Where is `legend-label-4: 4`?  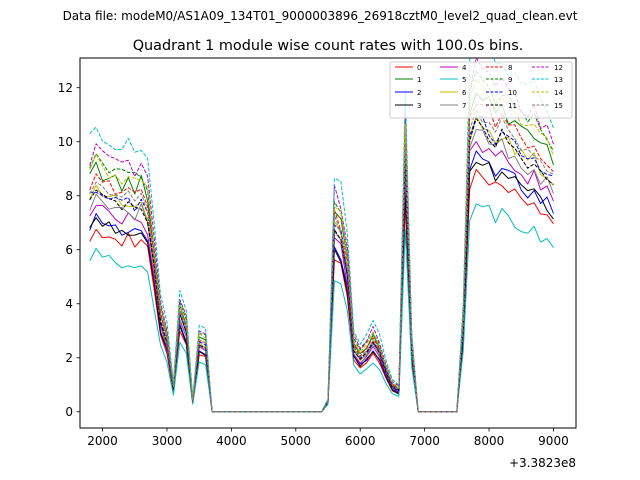
legend-label-4: 4 is located at coordinates (464, 68).